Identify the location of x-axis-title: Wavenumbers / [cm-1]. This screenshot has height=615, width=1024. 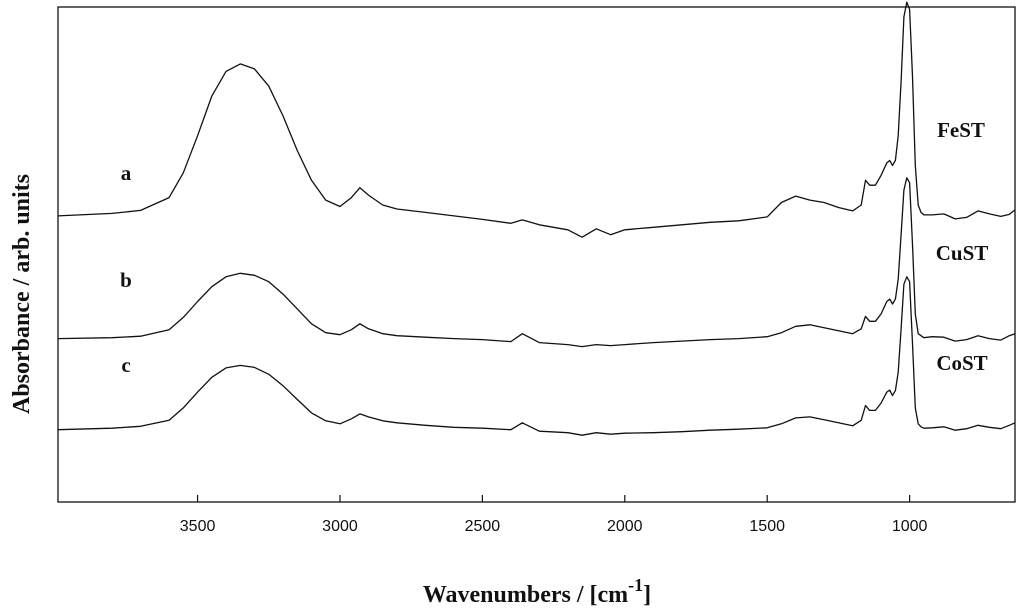
(537, 591).